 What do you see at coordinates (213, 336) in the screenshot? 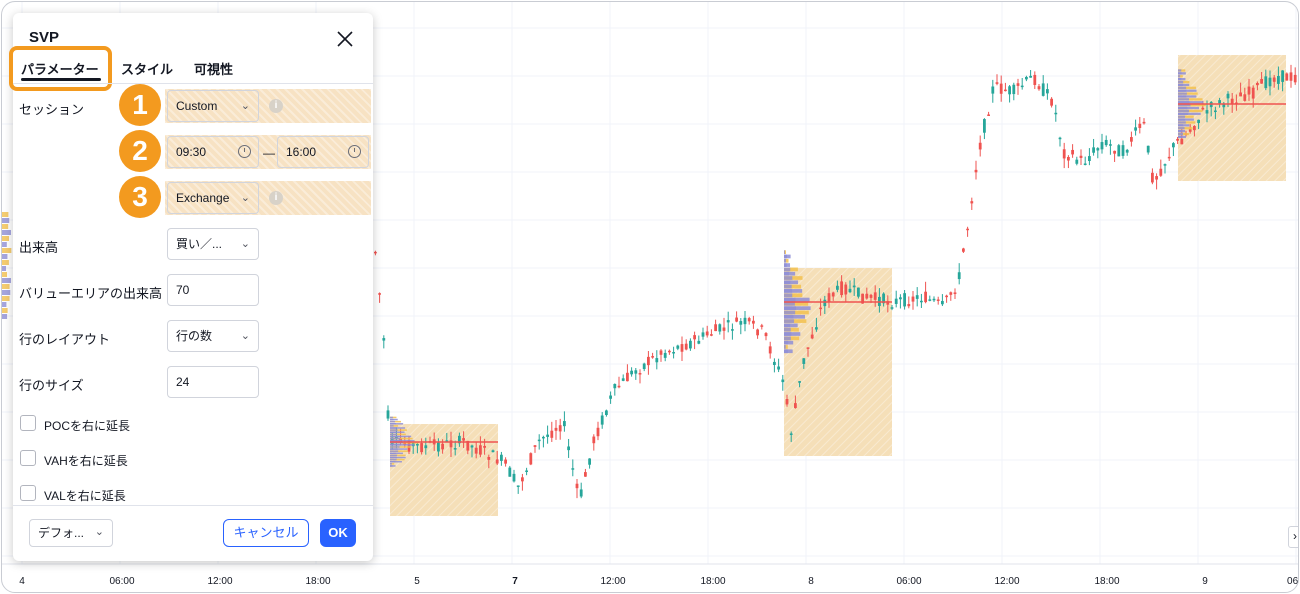
I see `row-layout-select: 行の数 ⌄` at bounding box center [213, 336].